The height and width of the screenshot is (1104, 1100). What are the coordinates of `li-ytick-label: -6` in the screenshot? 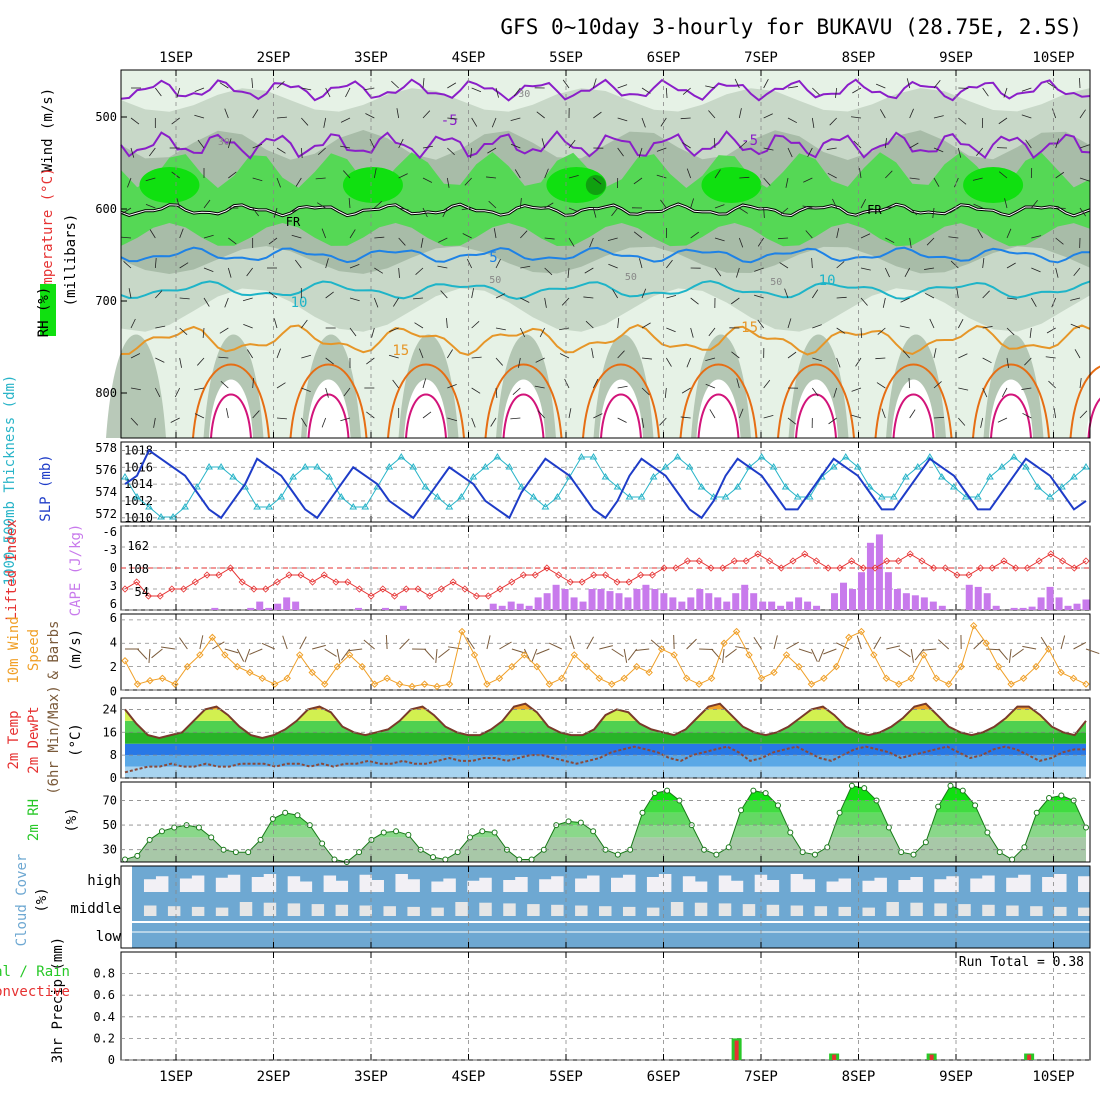 It's located at (110, 532).